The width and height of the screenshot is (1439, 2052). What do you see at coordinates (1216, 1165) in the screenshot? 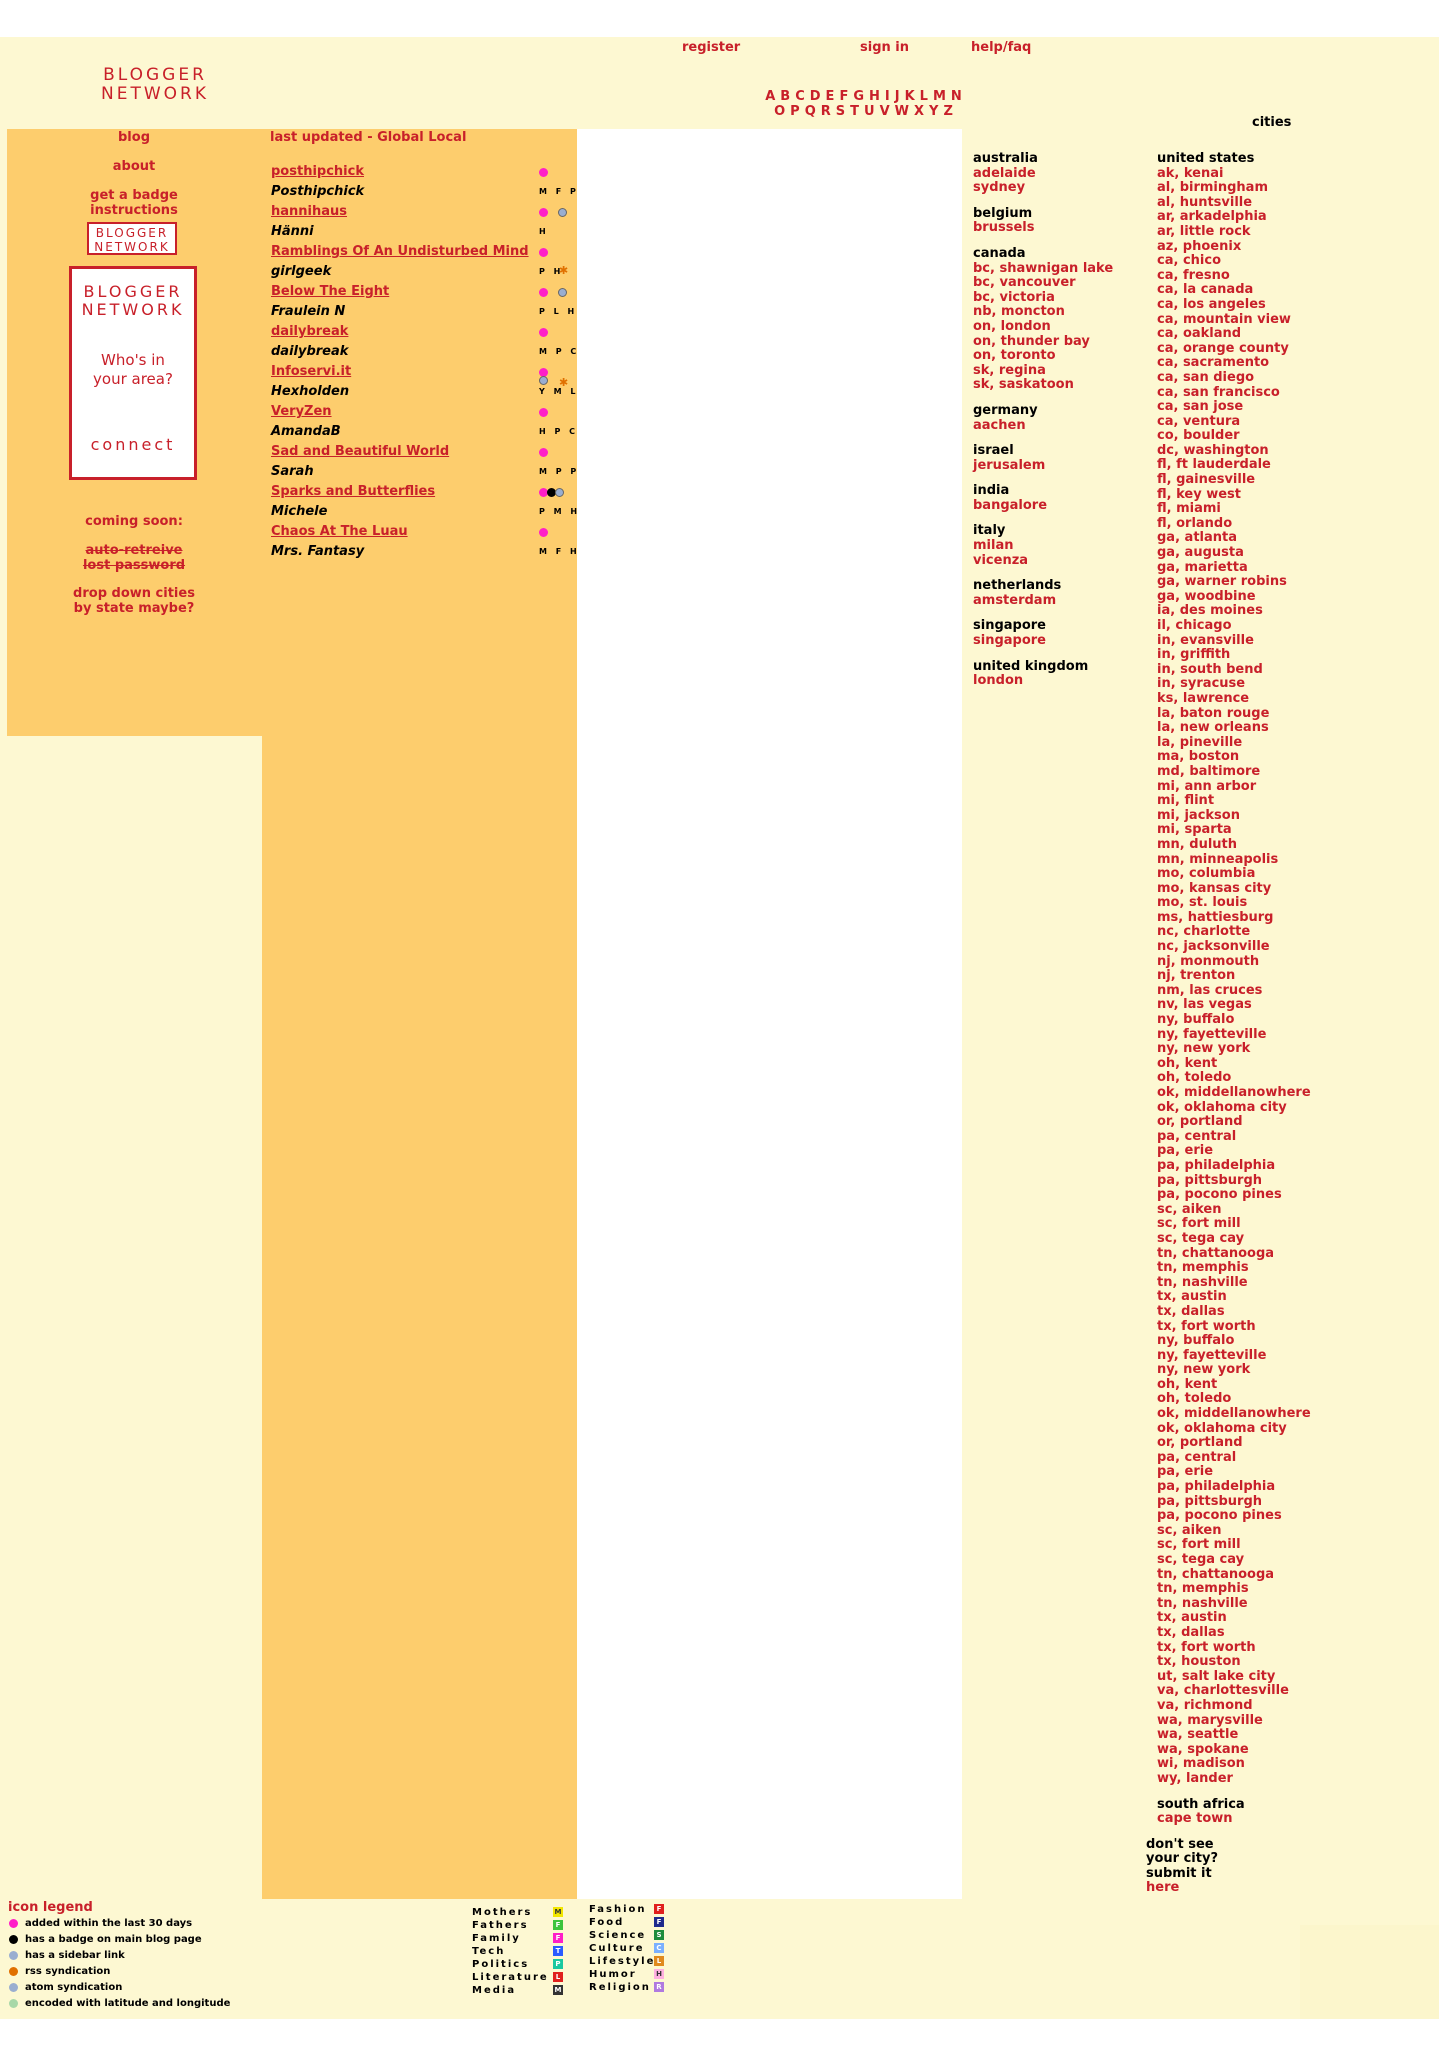
I see `city-link: pa, philadelphia` at bounding box center [1216, 1165].